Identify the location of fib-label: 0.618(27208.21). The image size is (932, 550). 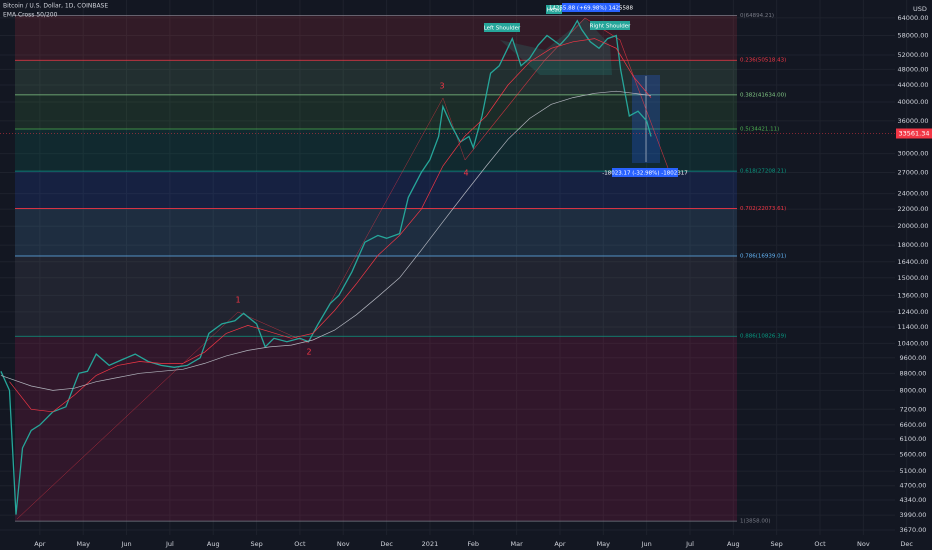
(763, 172).